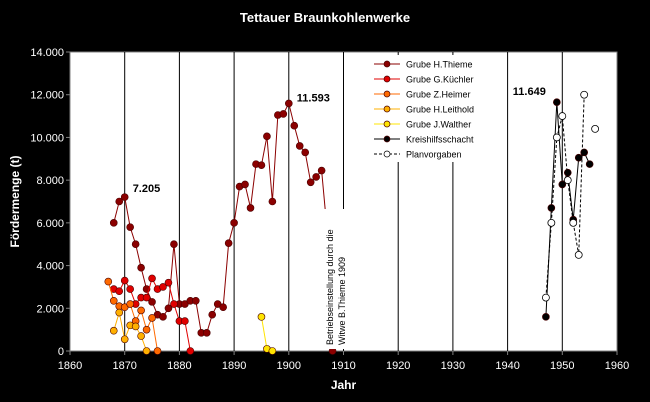 The image size is (650, 402). What do you see at coordinates (440, 110) in the screenshot?
I see `legend-label: Grube H.Leithold` at bounding box center [440, 110].